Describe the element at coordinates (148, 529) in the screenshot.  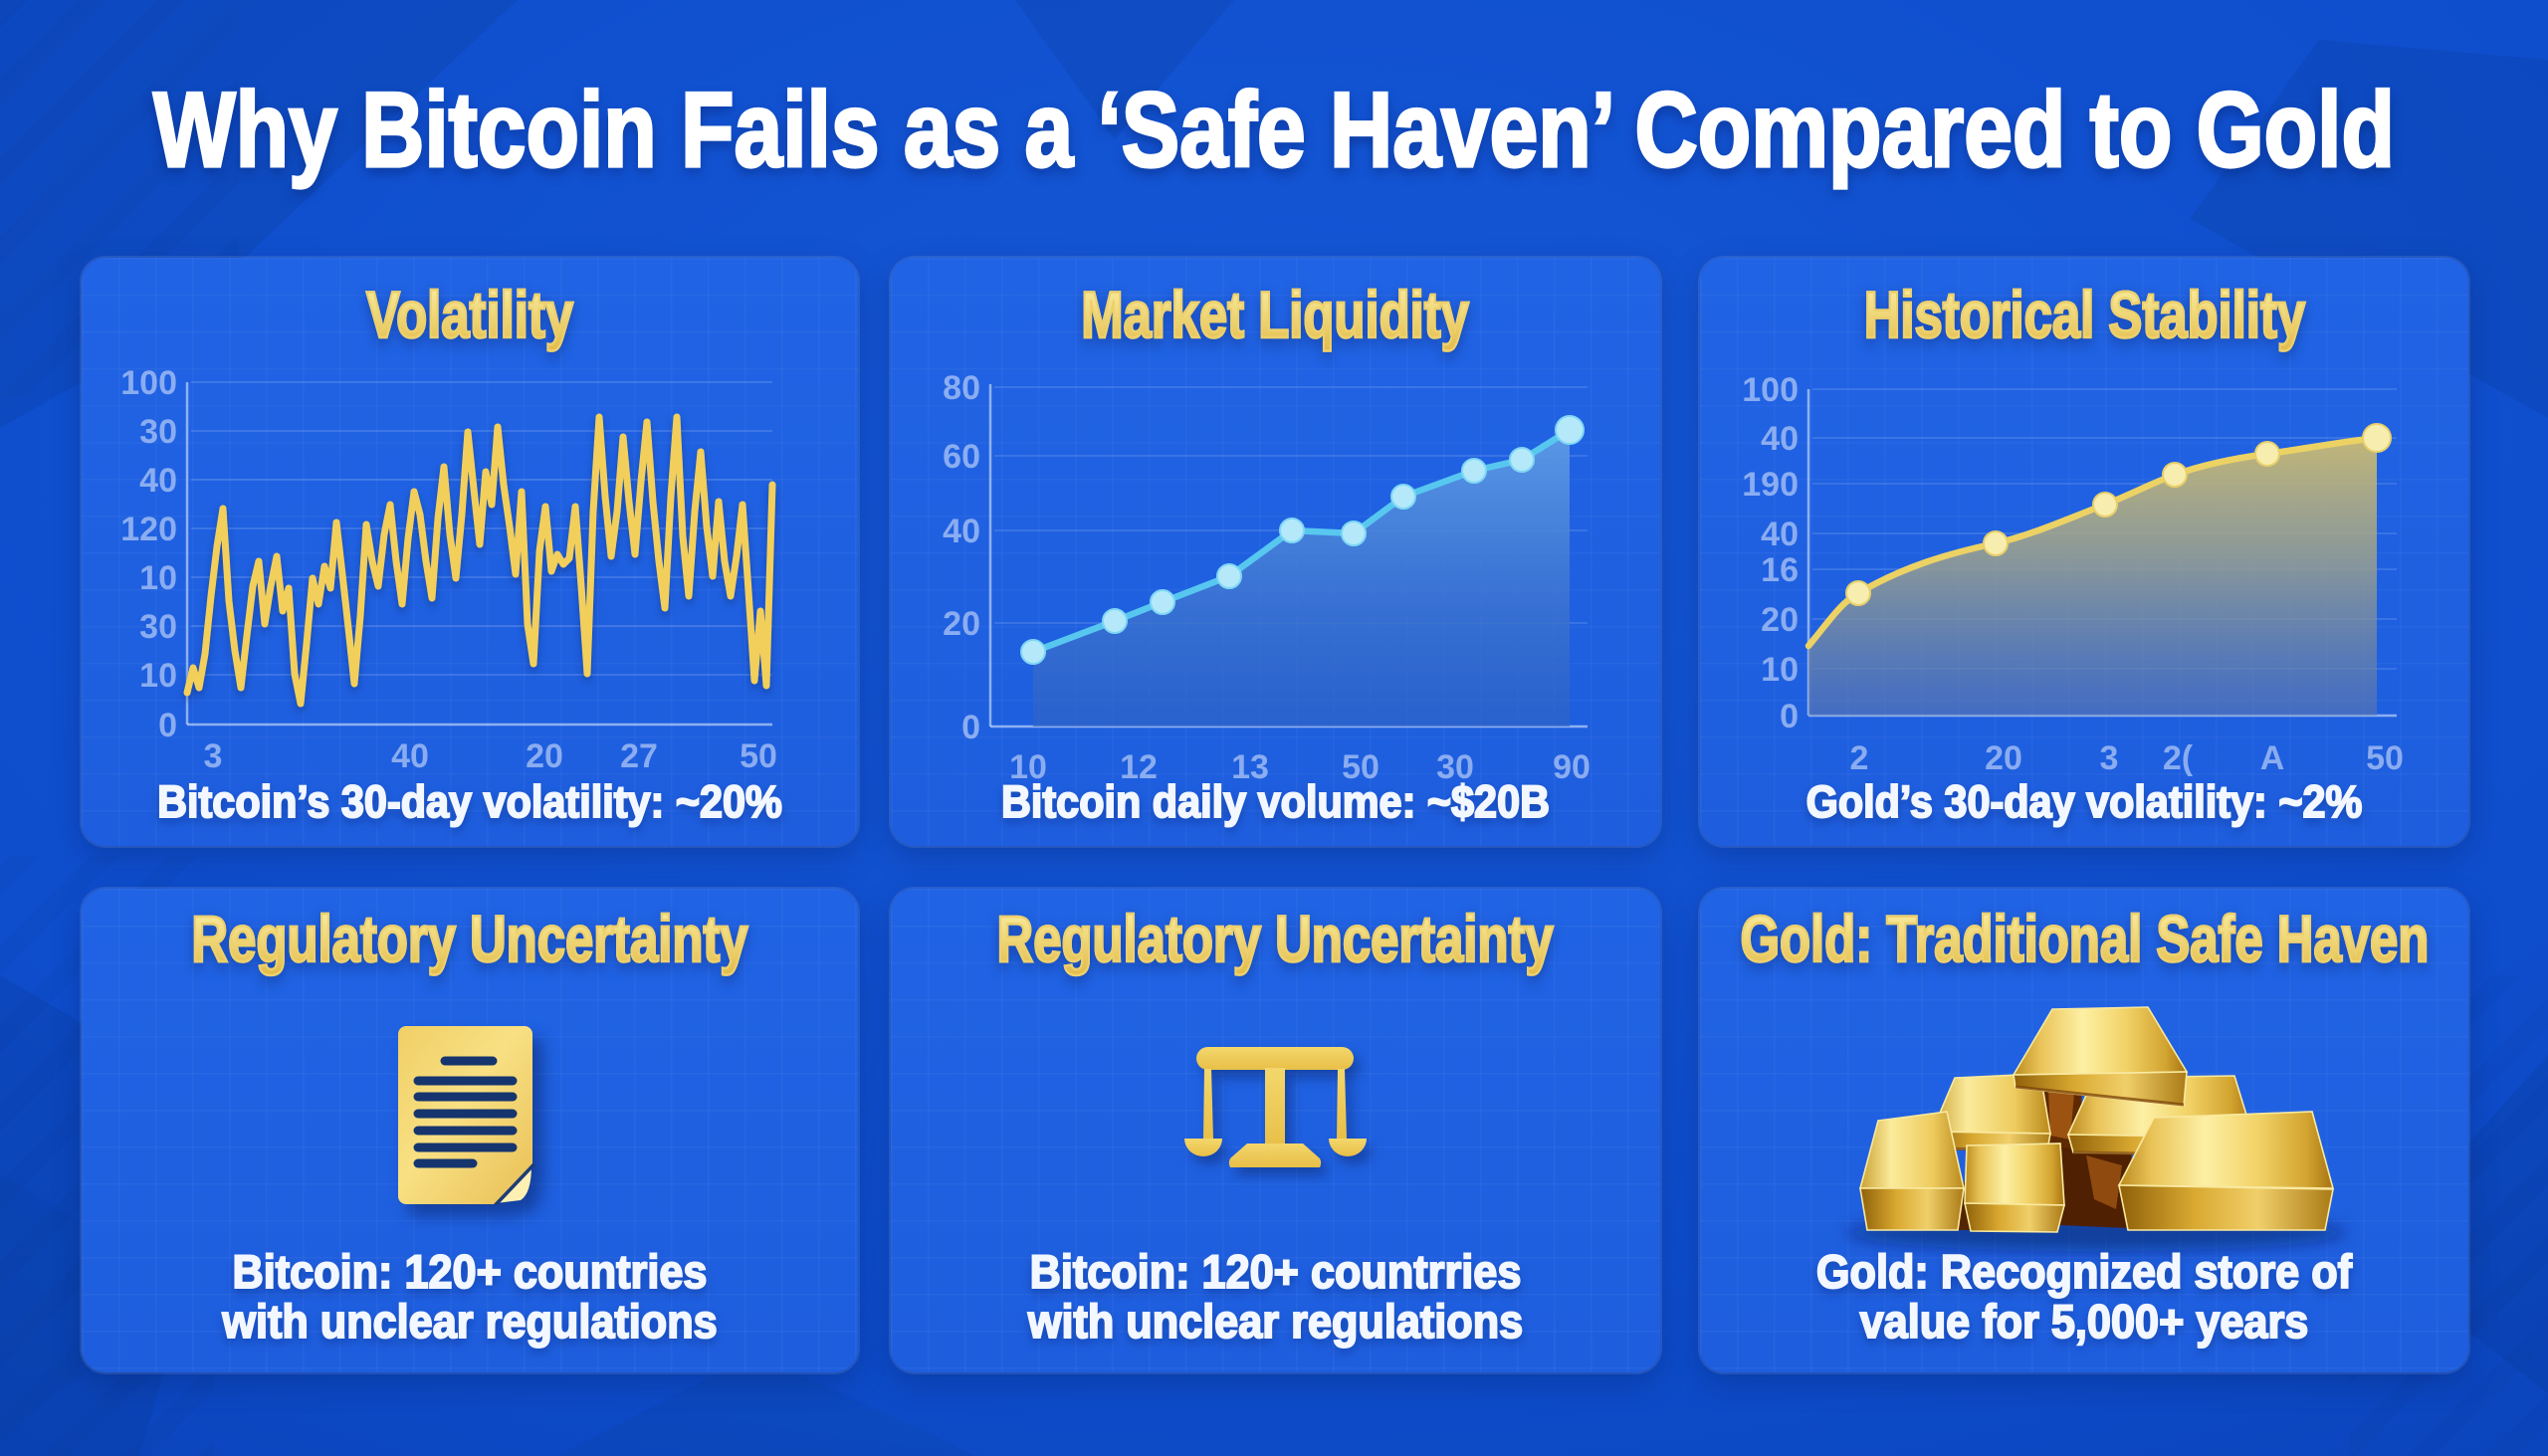
I see `svg-text: 120` at that location.